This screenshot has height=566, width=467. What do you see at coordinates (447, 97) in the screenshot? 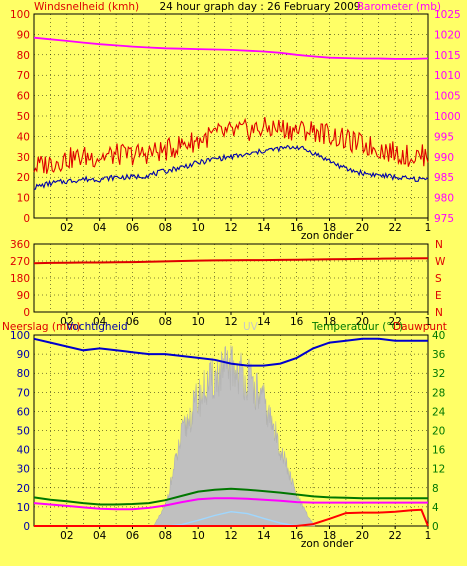
I see `p1-right-tick-label: 1005` at bounding box center [447, 97].